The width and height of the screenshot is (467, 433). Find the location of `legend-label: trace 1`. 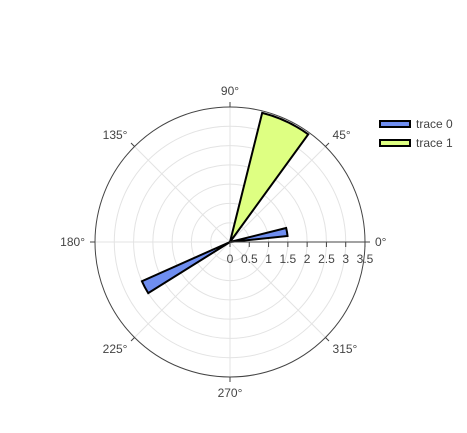

legend-label: trace 1 is located at coordinates (434, 143).